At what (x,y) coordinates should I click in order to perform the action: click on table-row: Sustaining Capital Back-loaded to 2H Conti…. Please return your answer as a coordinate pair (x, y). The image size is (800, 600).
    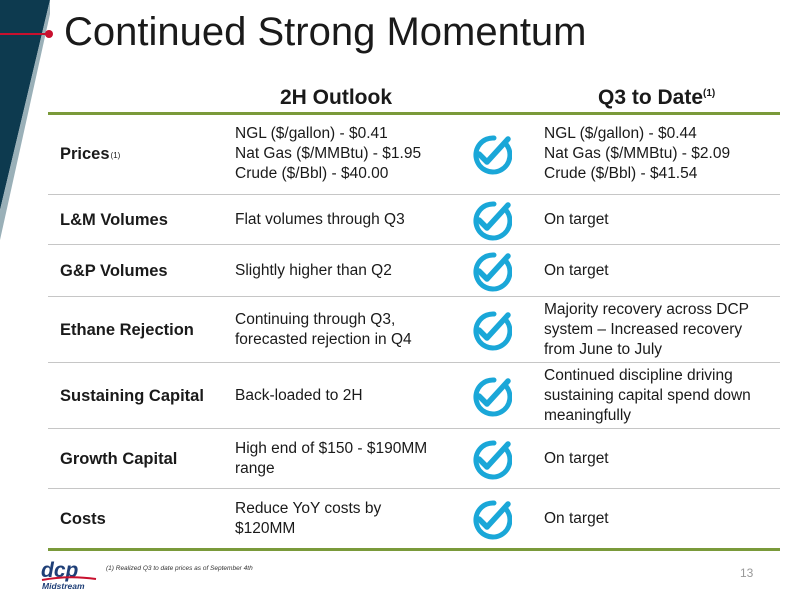
    Looking at the image, I should click on (414, 396).